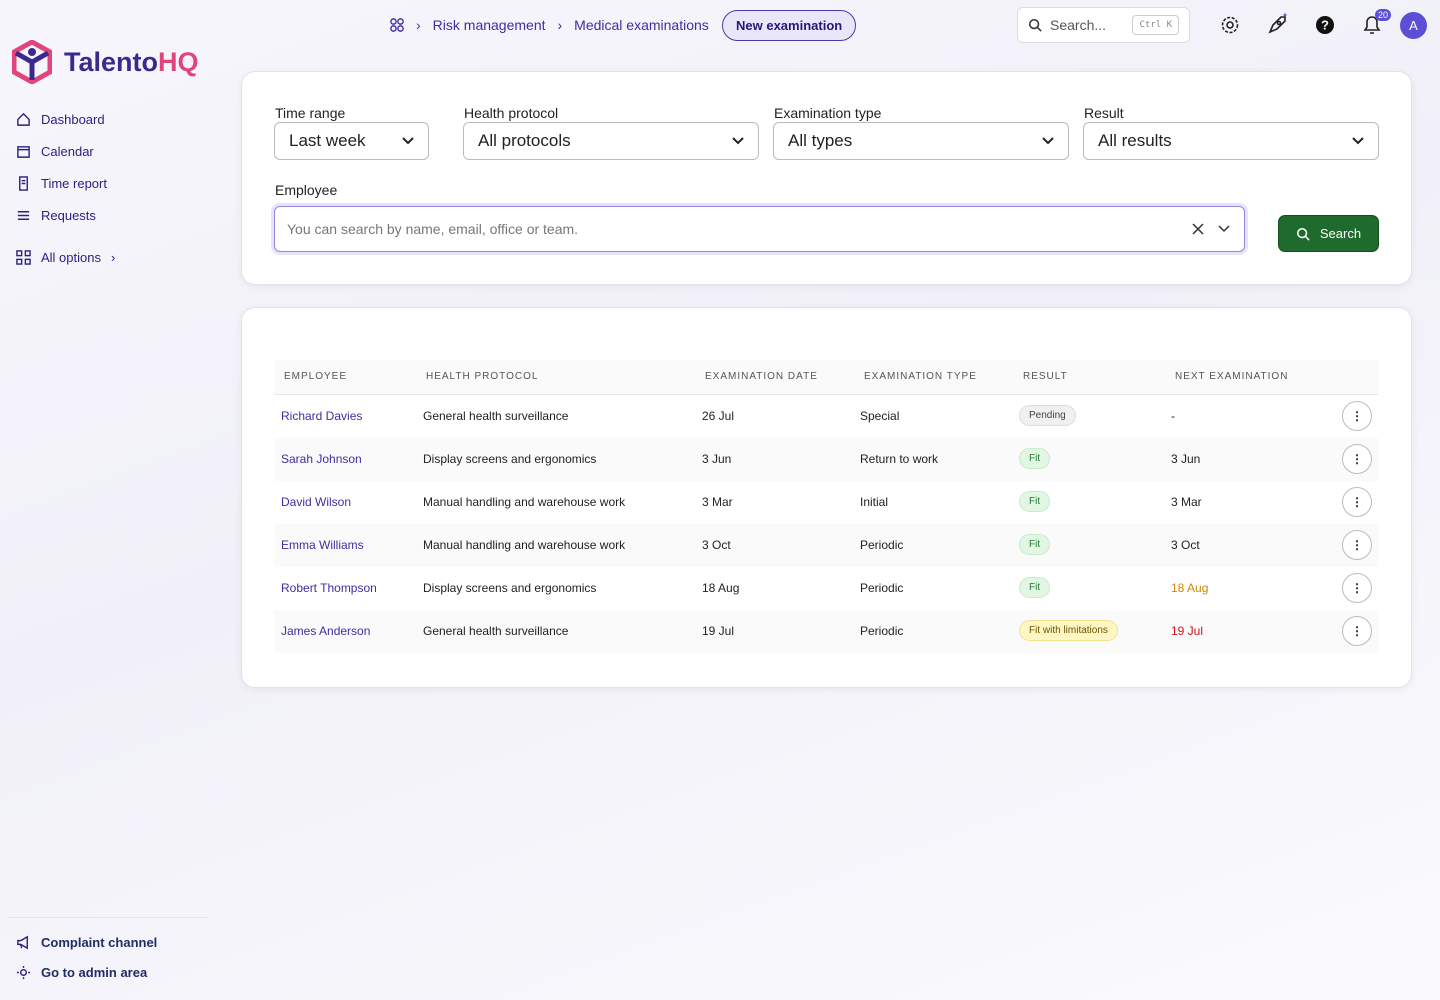  I want to click on employee-link: Richard Davies, so click(322, 416).